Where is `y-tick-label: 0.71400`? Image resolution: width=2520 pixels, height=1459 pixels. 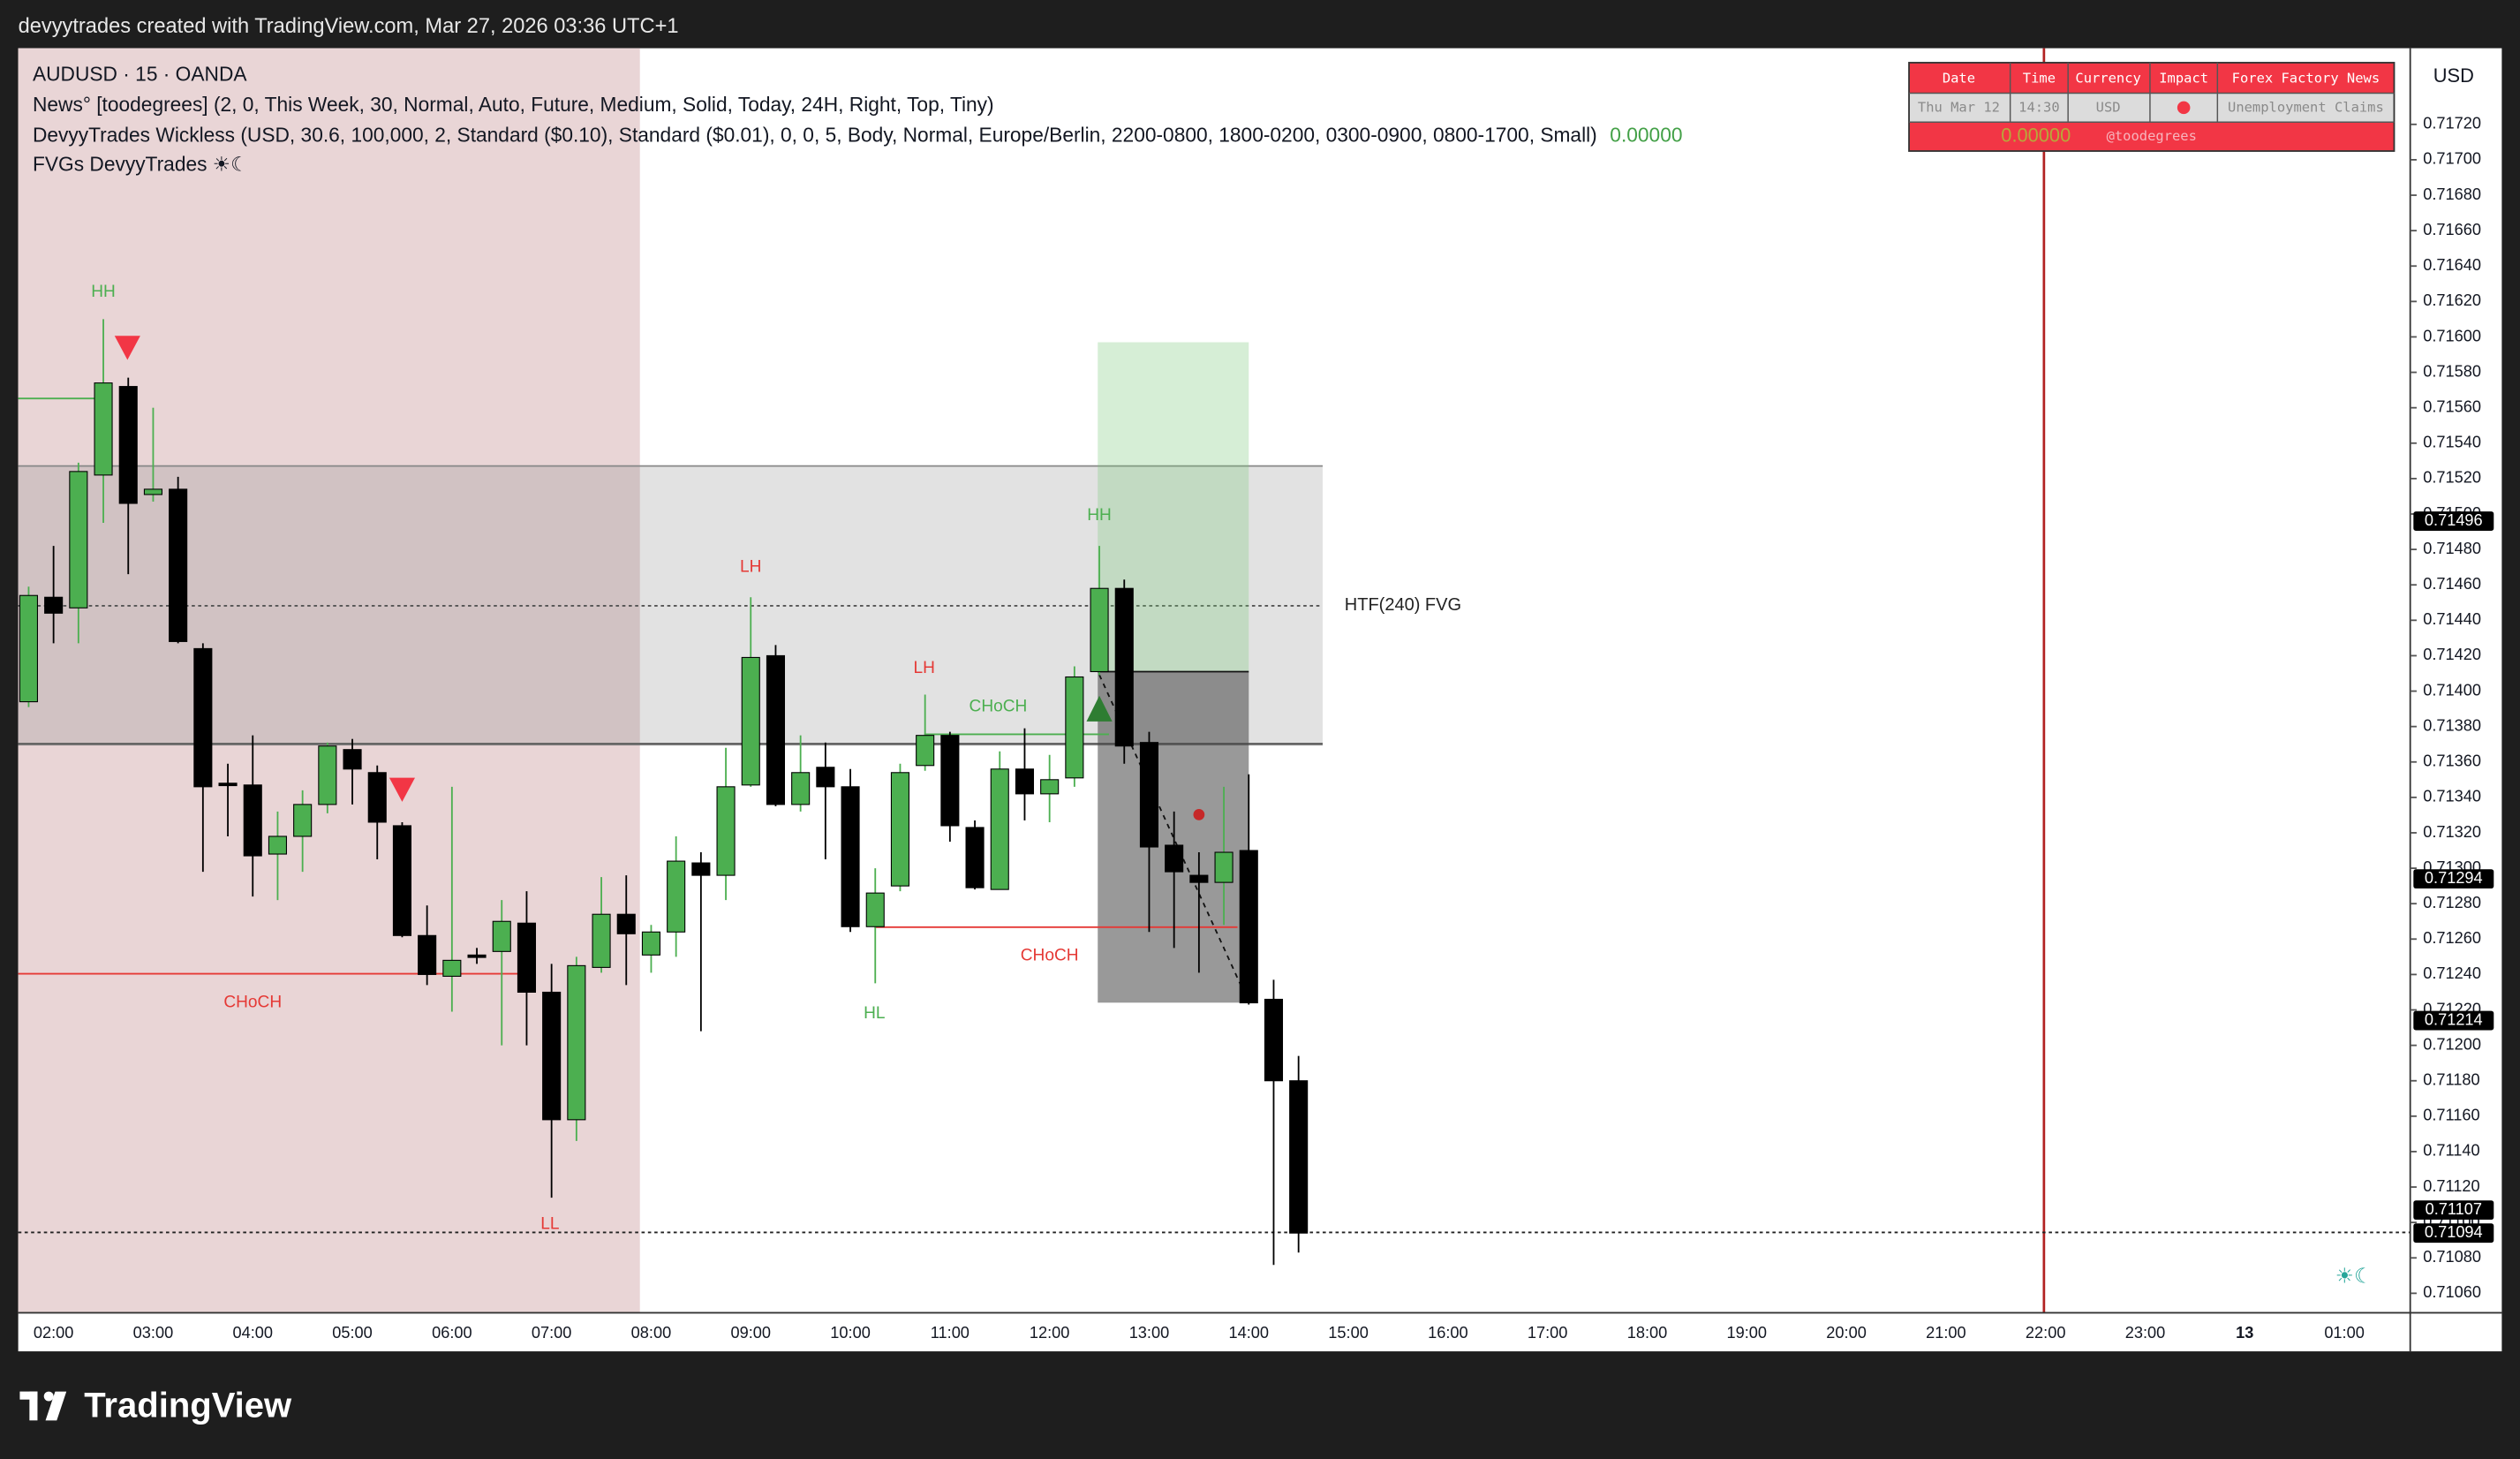 y-tick-label: 0.71400 is located at coordinates (2452, 690).